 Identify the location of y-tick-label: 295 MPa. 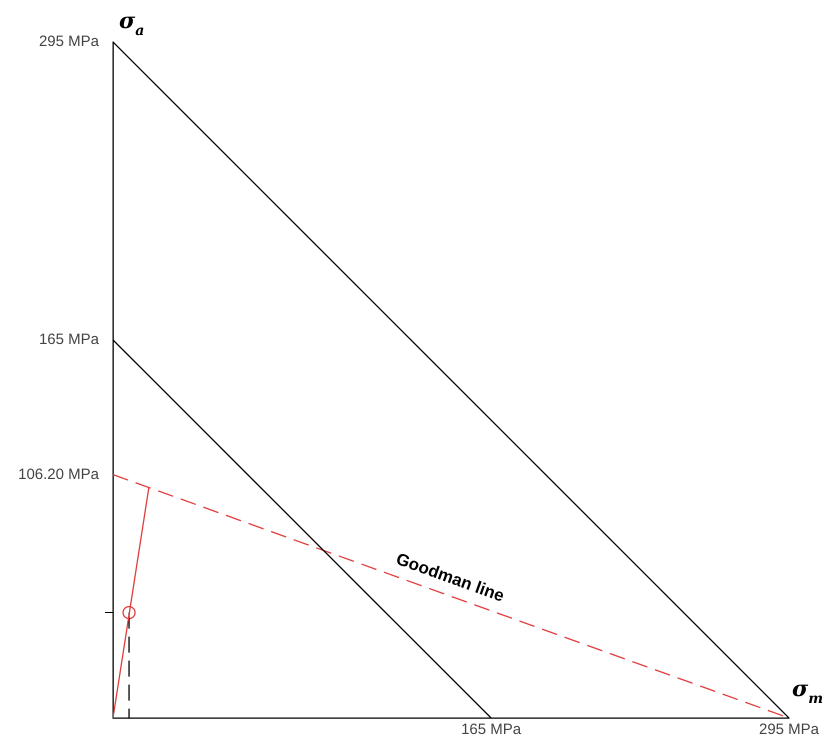
(69, 41).